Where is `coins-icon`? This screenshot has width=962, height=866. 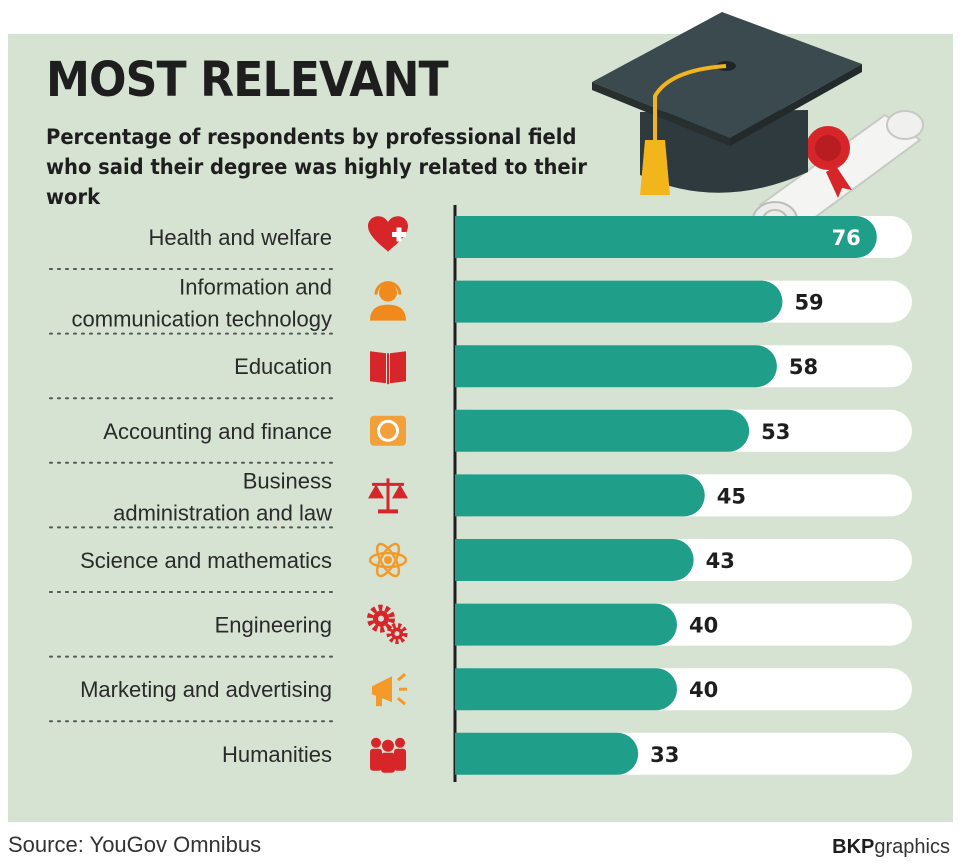 coins-icon is located at coordinates (388, 430).